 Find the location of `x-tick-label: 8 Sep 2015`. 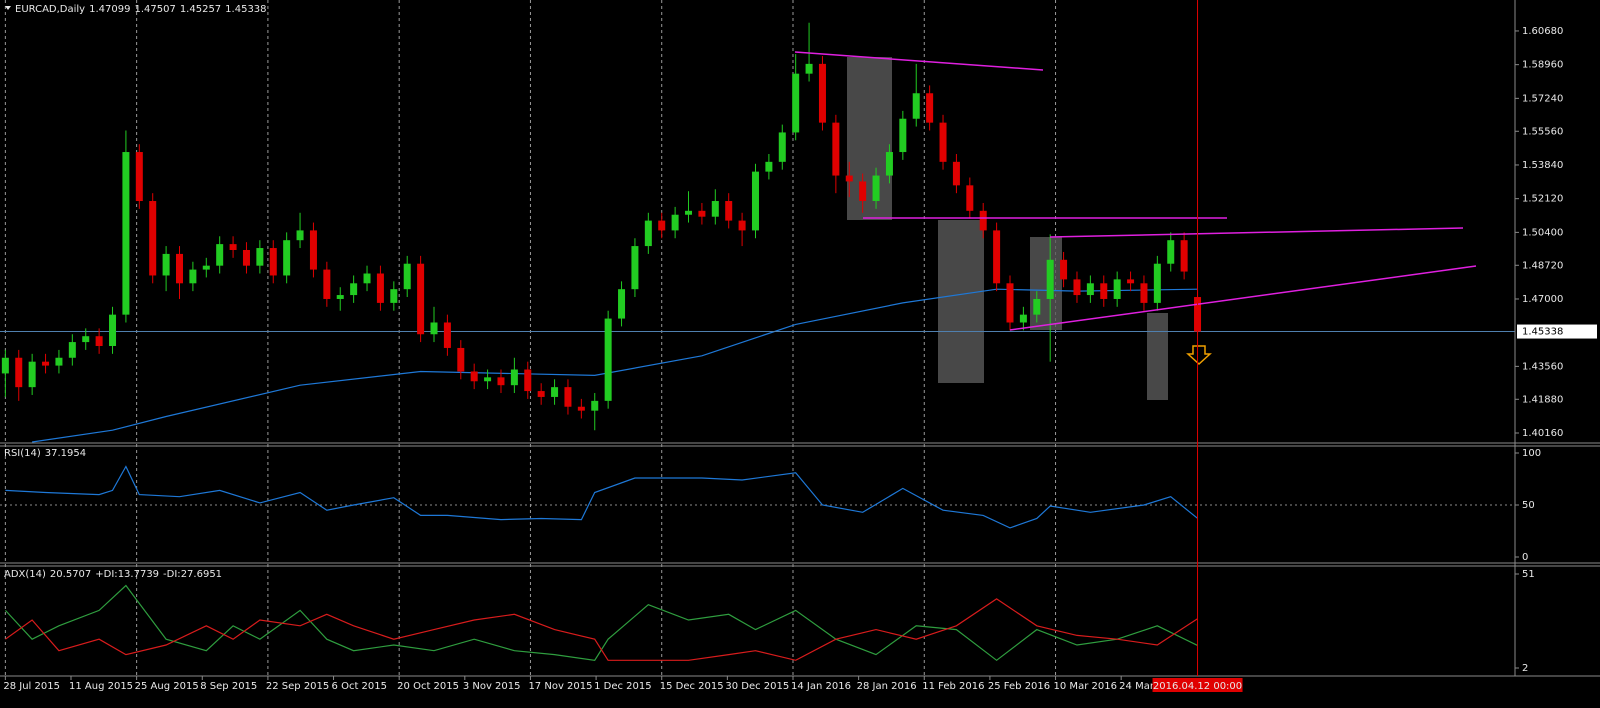

x-tick-label: 8 Sep 2015 is located at coordinates (228, 686).